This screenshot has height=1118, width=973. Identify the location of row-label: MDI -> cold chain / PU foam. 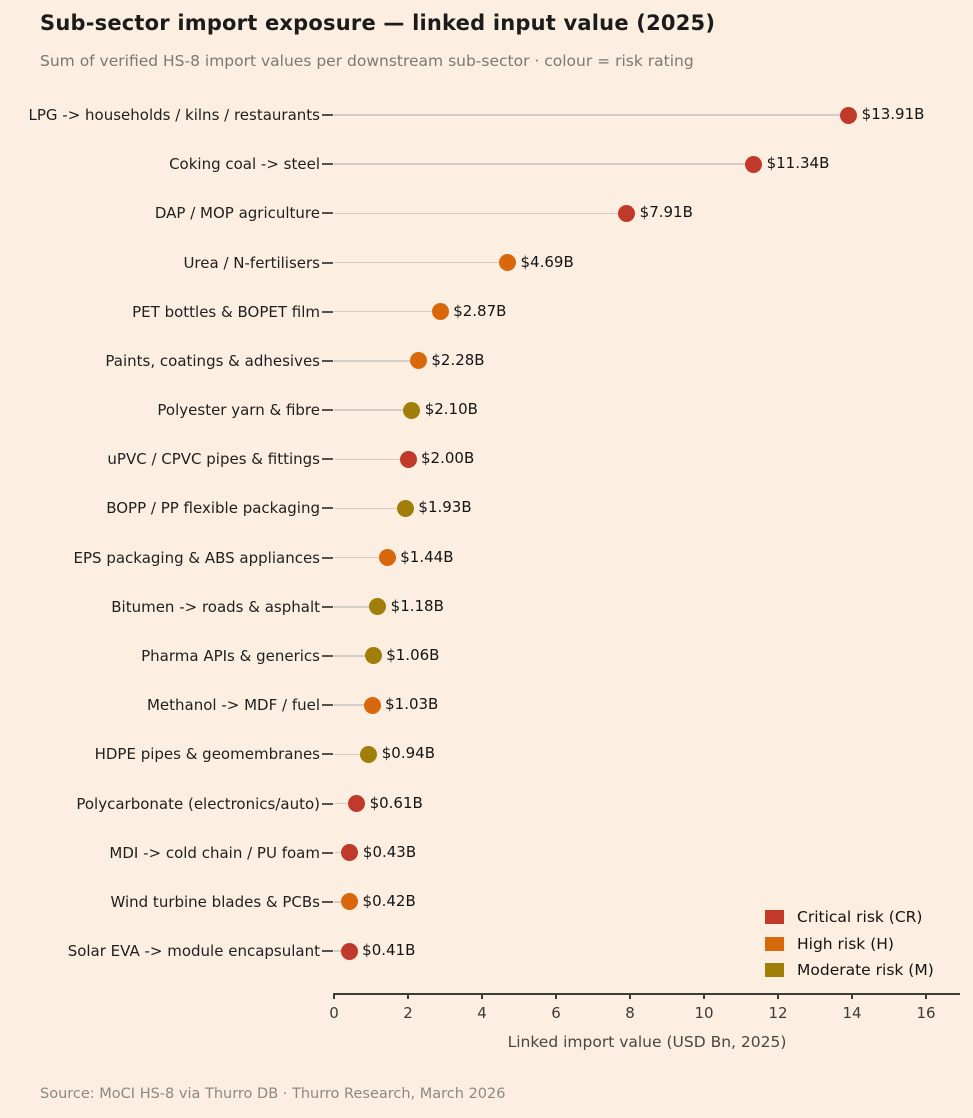
(214, 852).